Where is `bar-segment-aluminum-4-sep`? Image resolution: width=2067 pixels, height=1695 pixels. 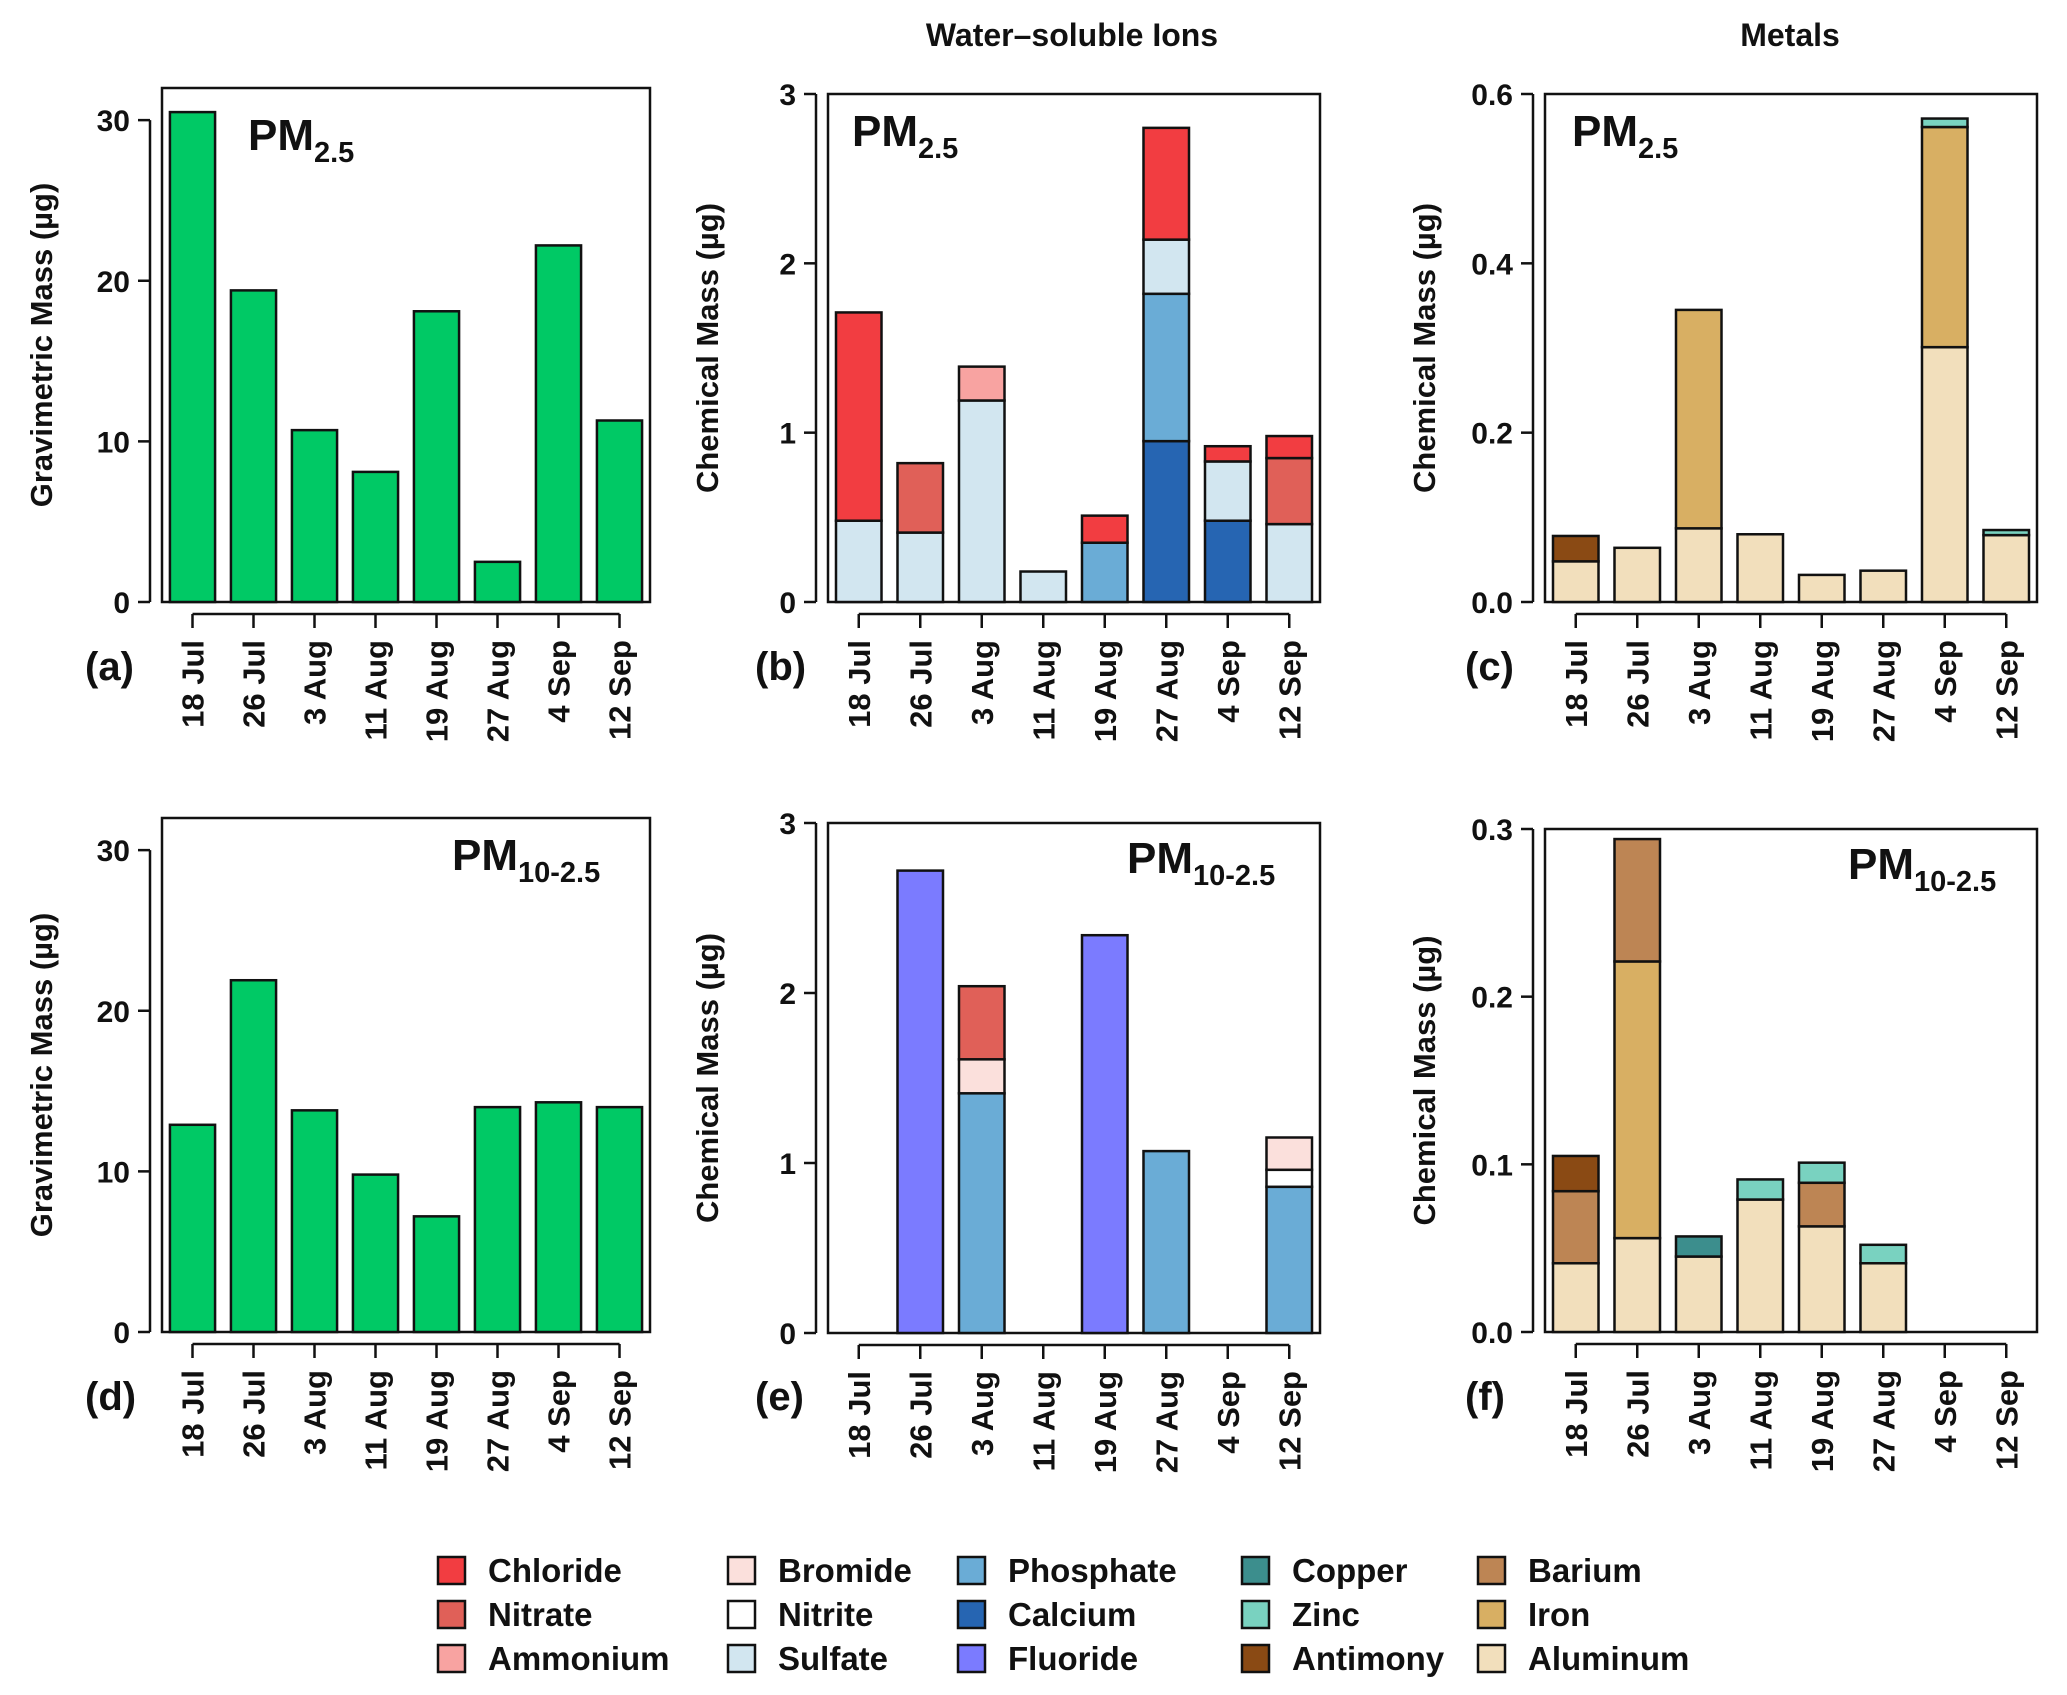
bar-segment-aluminum-4-sep is located at coordinates (1944, 474).